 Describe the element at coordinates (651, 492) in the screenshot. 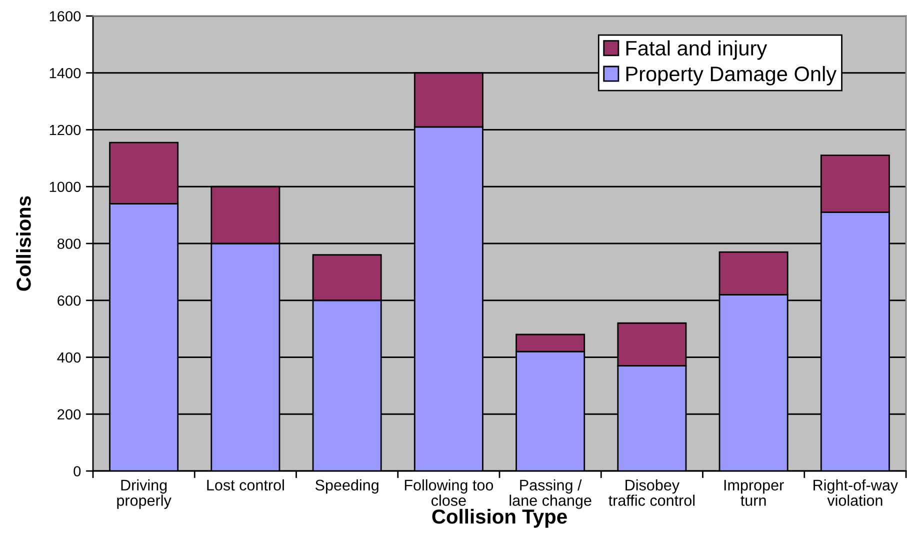

I see `x-tick-label: Disobey traffic control` at that location.